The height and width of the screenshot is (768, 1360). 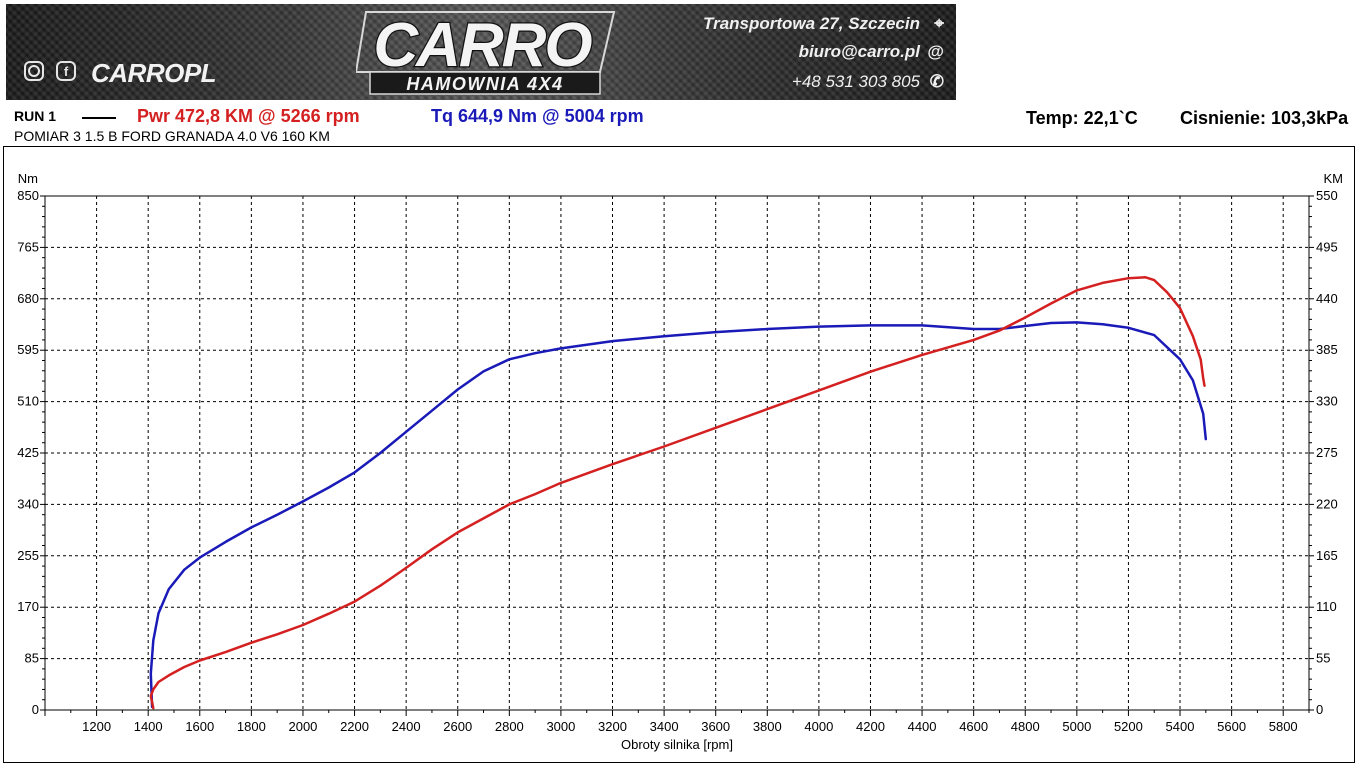 What do you see at coordinates (28, 246) in the screenshot?
I see `y-tick-label-left: 765` at bounding box center [28, 246].